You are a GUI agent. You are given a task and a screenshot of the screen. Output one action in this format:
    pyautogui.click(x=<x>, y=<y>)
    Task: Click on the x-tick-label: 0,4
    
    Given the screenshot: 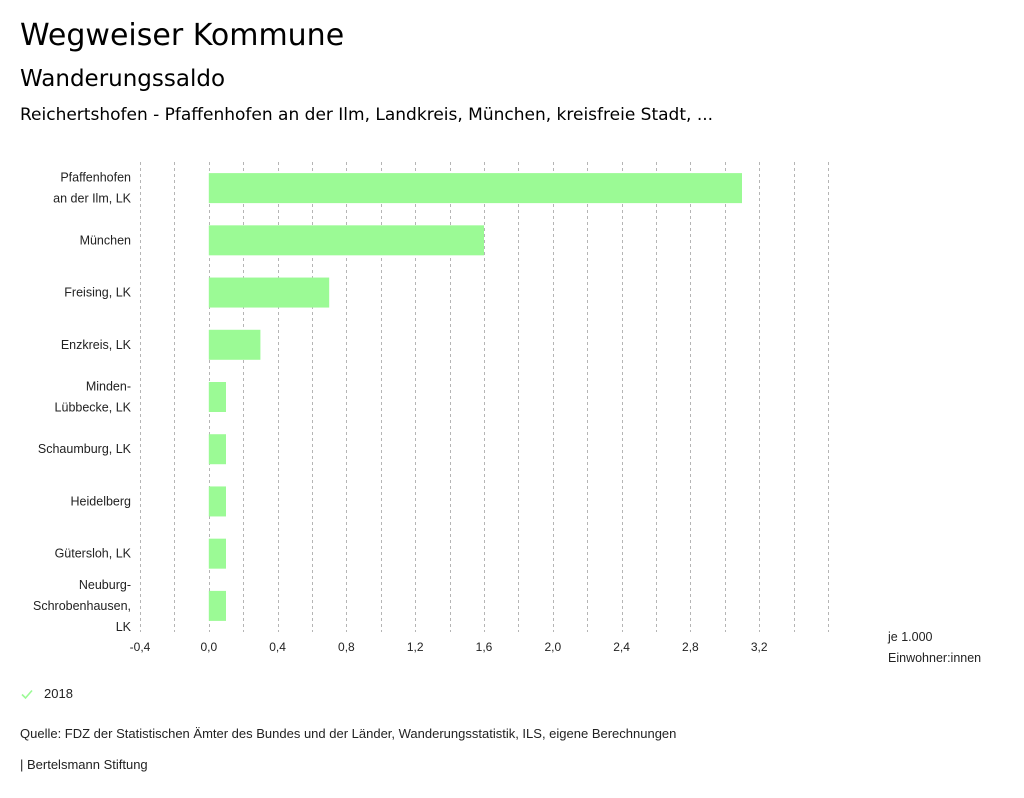 What is the action you would take?
    pyautogui.click(x=277, y=647)
    